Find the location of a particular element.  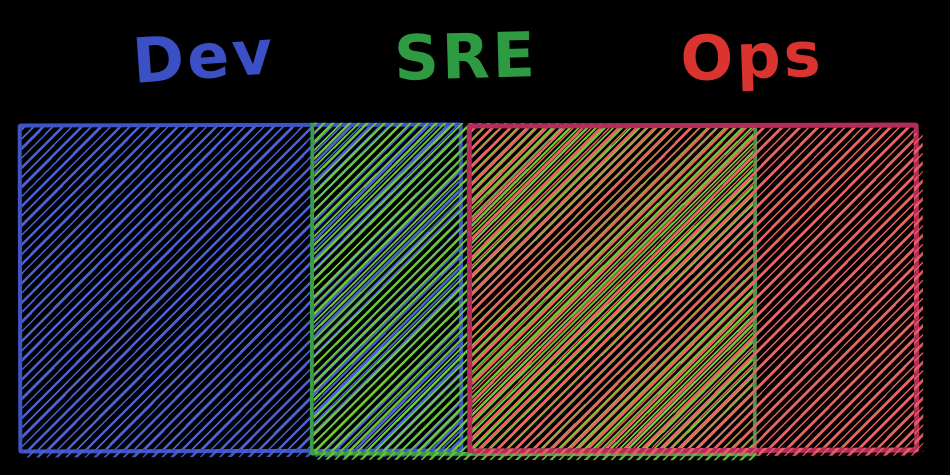

ops-label: Ops is located at coordinates (752, 56).